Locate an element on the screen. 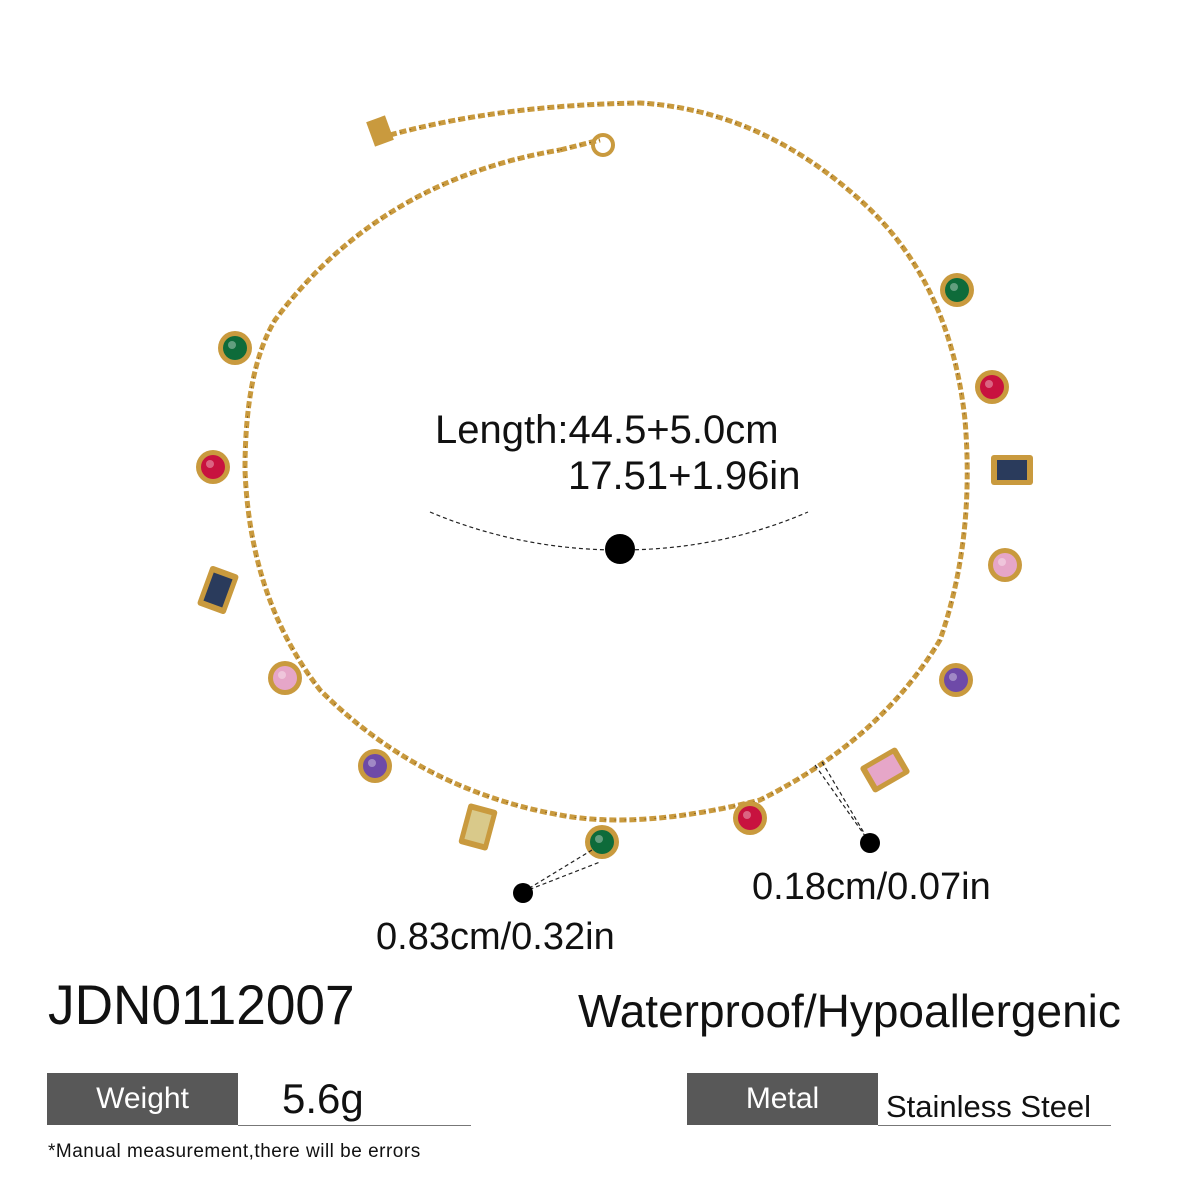  measurement-note: *Manual measurement,there will be errors is located at coordinates (234, 1151).